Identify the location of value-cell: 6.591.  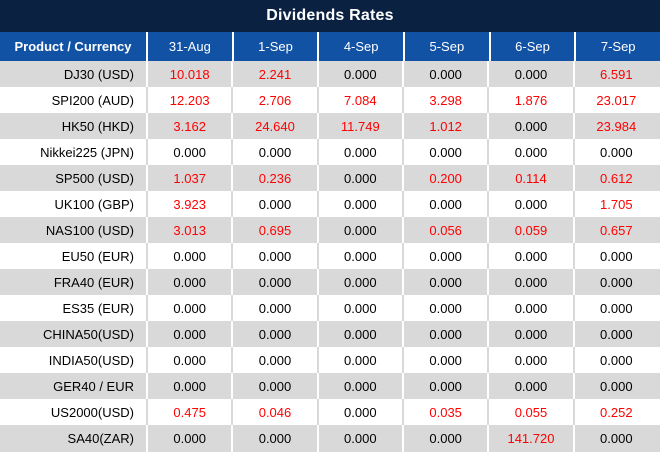
(616, 74).